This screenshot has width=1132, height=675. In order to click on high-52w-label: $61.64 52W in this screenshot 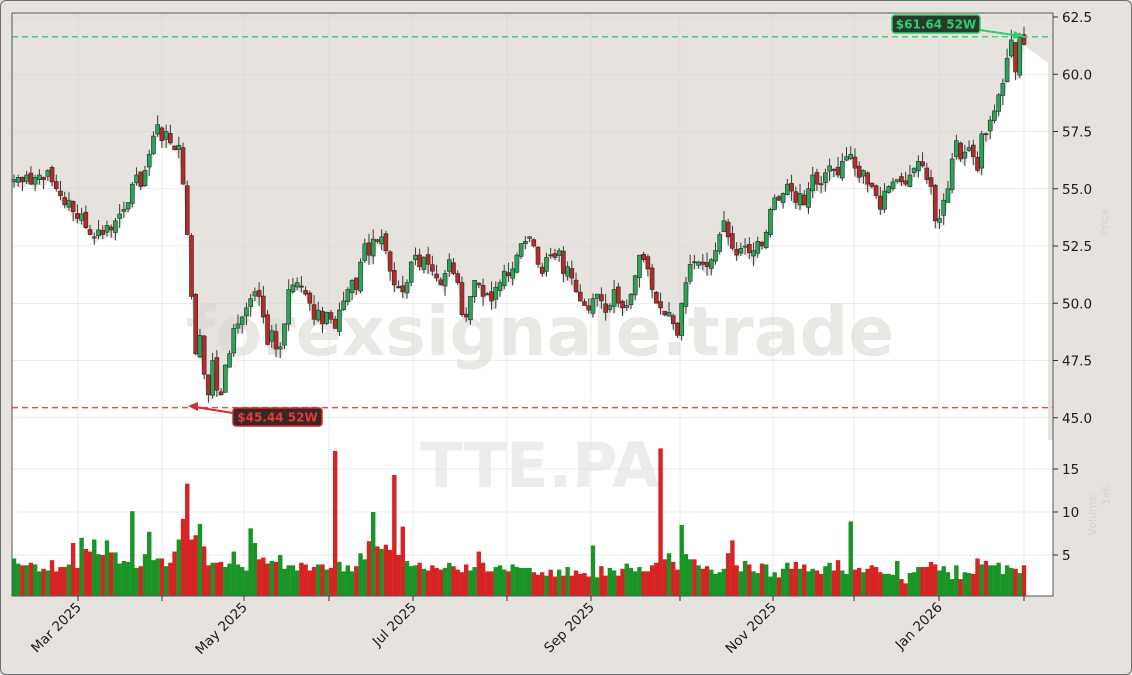, I will do `click(936, 25)`.